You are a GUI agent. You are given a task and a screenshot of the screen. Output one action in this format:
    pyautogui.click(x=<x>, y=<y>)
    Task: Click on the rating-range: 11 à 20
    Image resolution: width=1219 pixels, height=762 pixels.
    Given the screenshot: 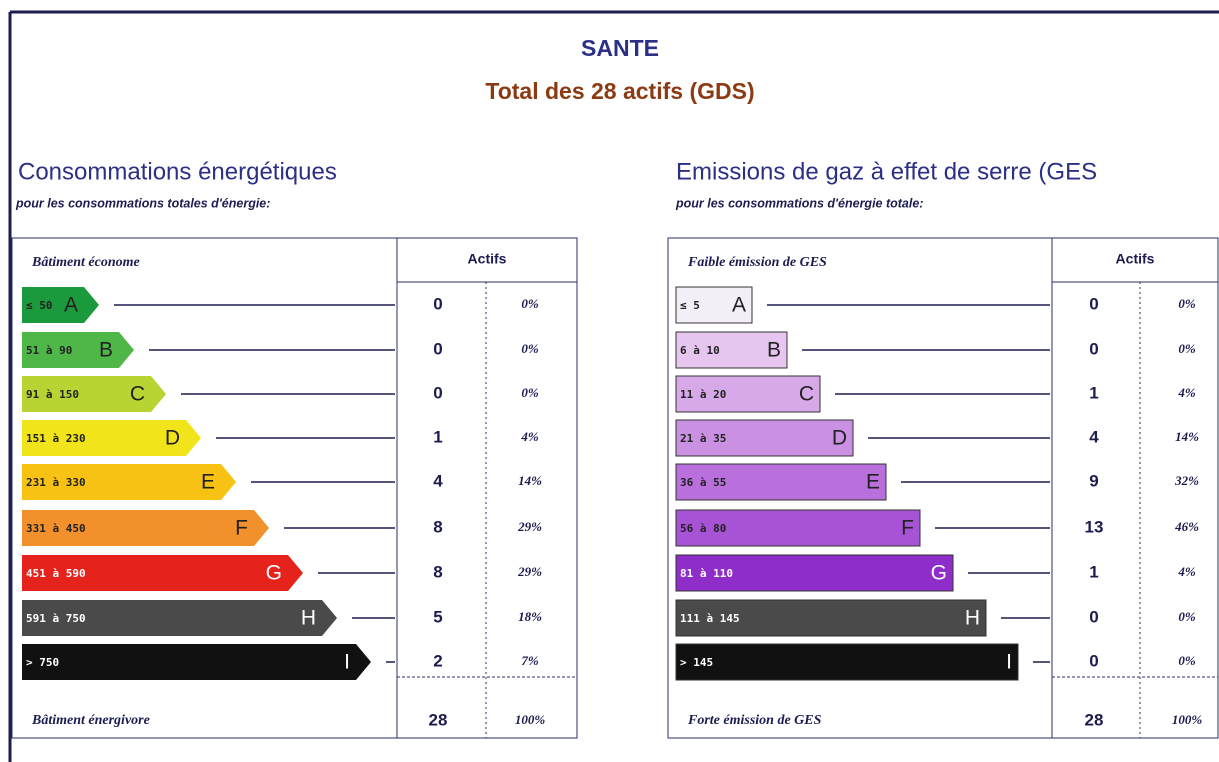 What is the action you would take?
    pyautogui.click(x=703, y=394)
    